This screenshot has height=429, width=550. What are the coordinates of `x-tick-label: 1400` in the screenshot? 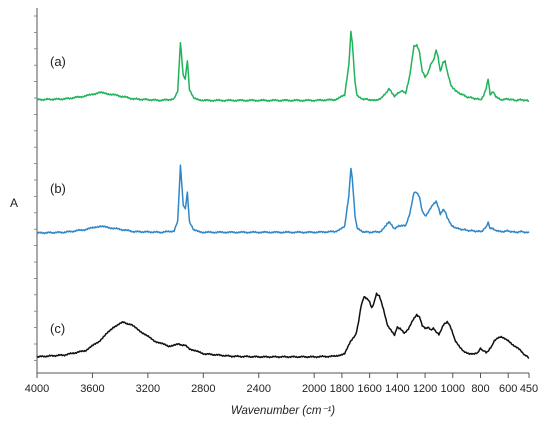 It's located at (397, 389).